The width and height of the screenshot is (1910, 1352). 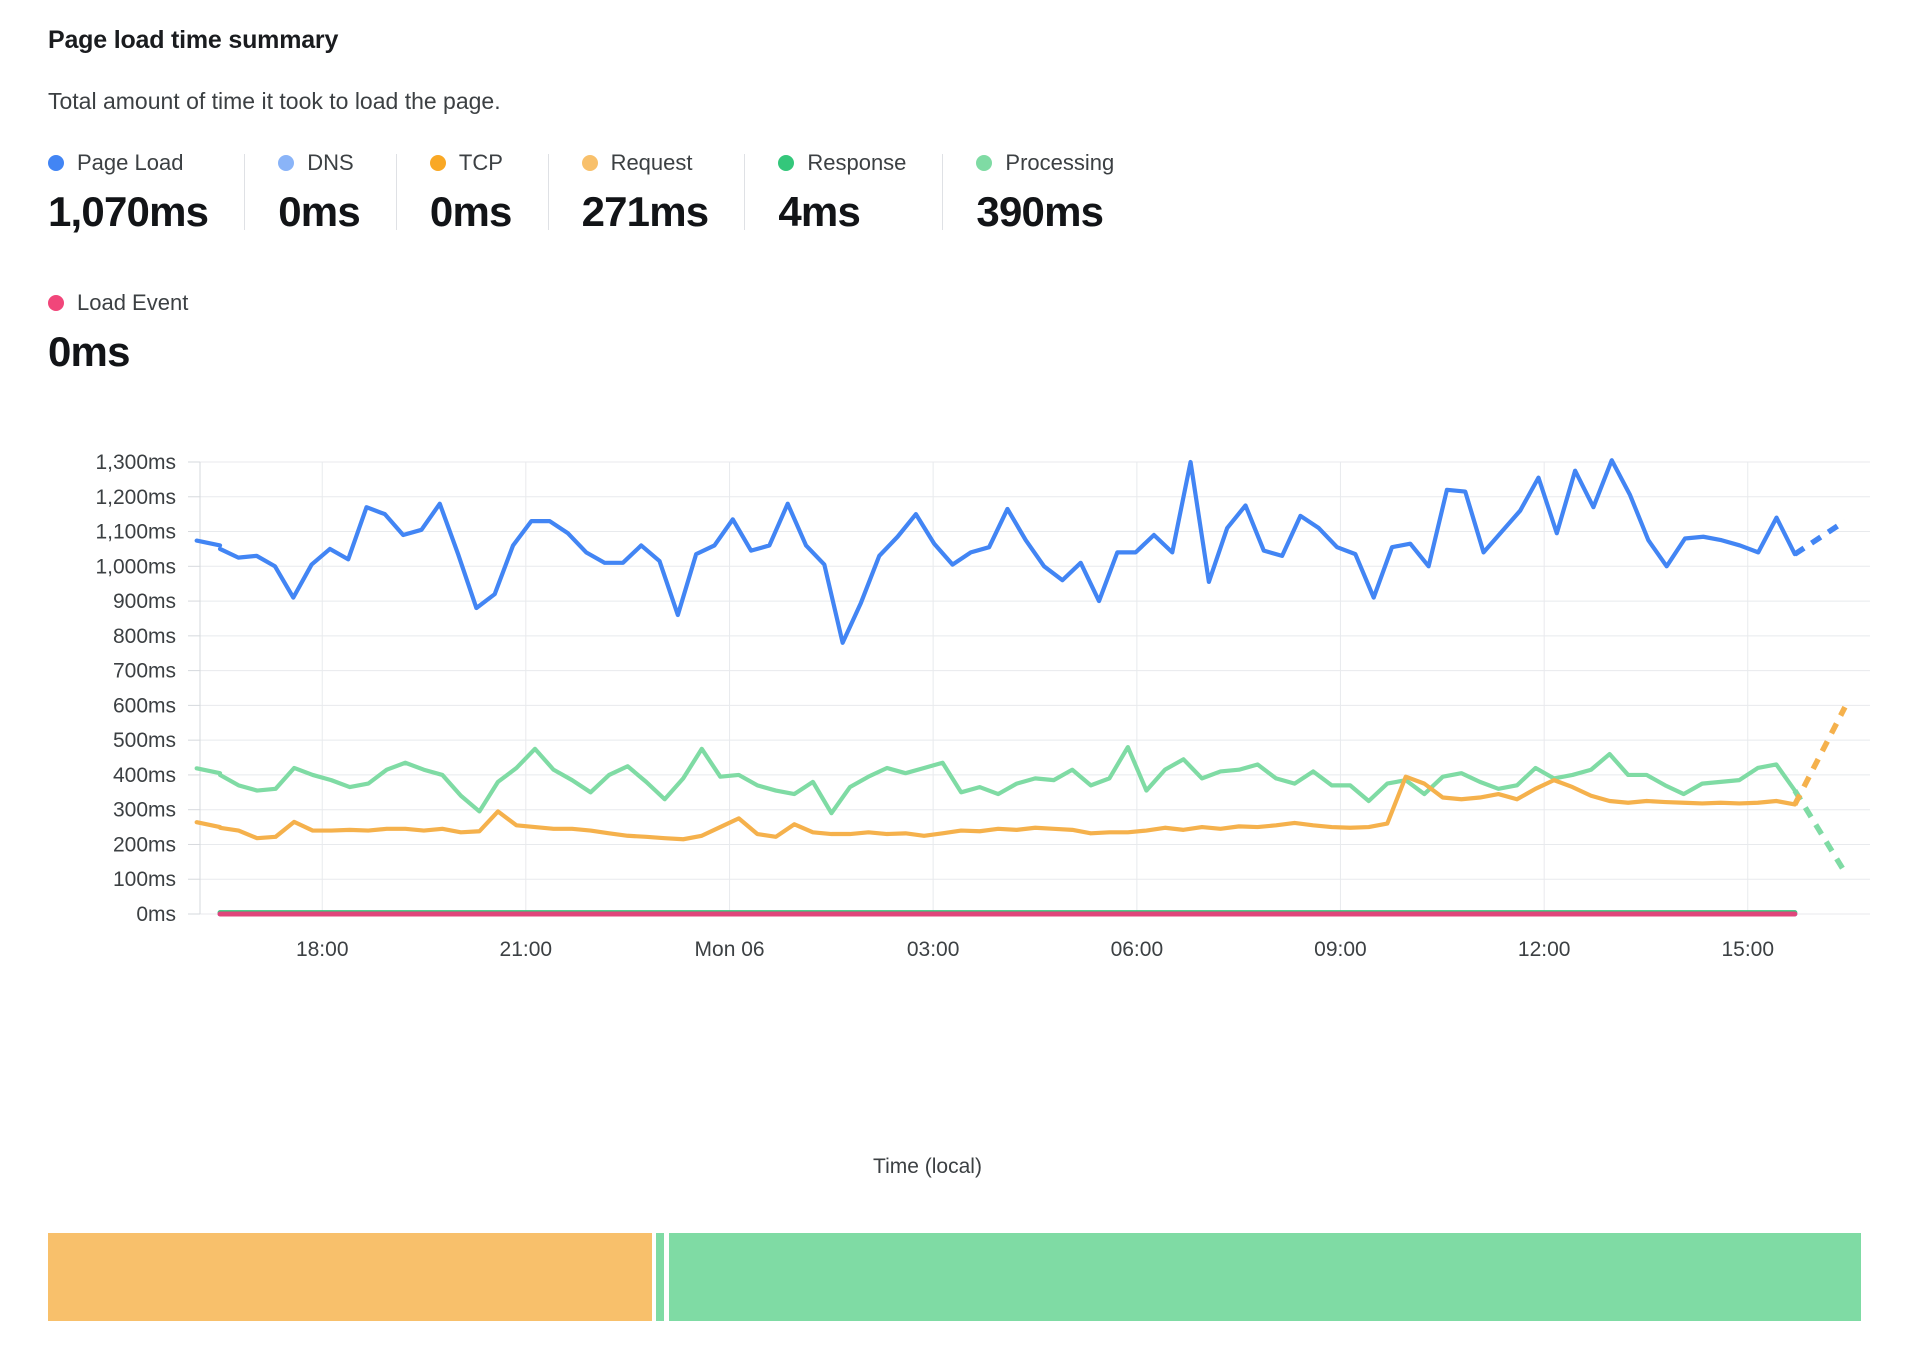 I want to click on metric-label: Page Load, so click(x=130, y=162).